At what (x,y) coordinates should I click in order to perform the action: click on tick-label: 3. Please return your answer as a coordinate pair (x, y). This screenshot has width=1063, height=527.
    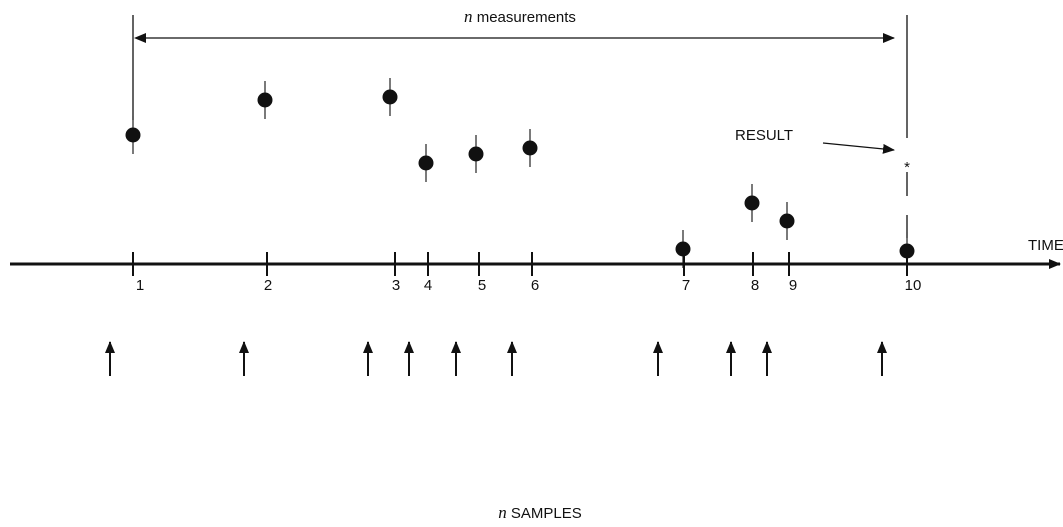
    Looking at the image, I should click on (396, 285).